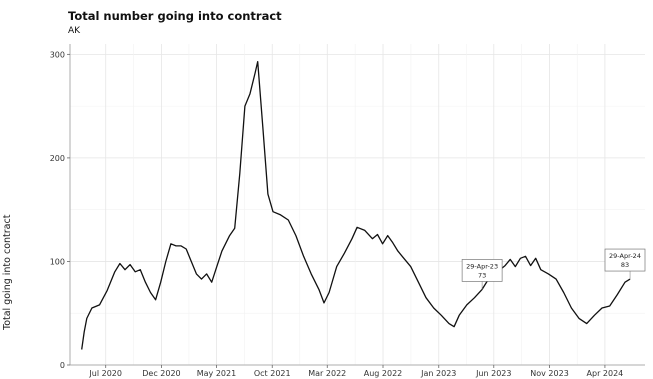 This screenshot has height=379, width=653. What do you see at coordinates (57, 261) in the screenshot?
I see `y-tick-label: 100` at bounding box center [57, 261].